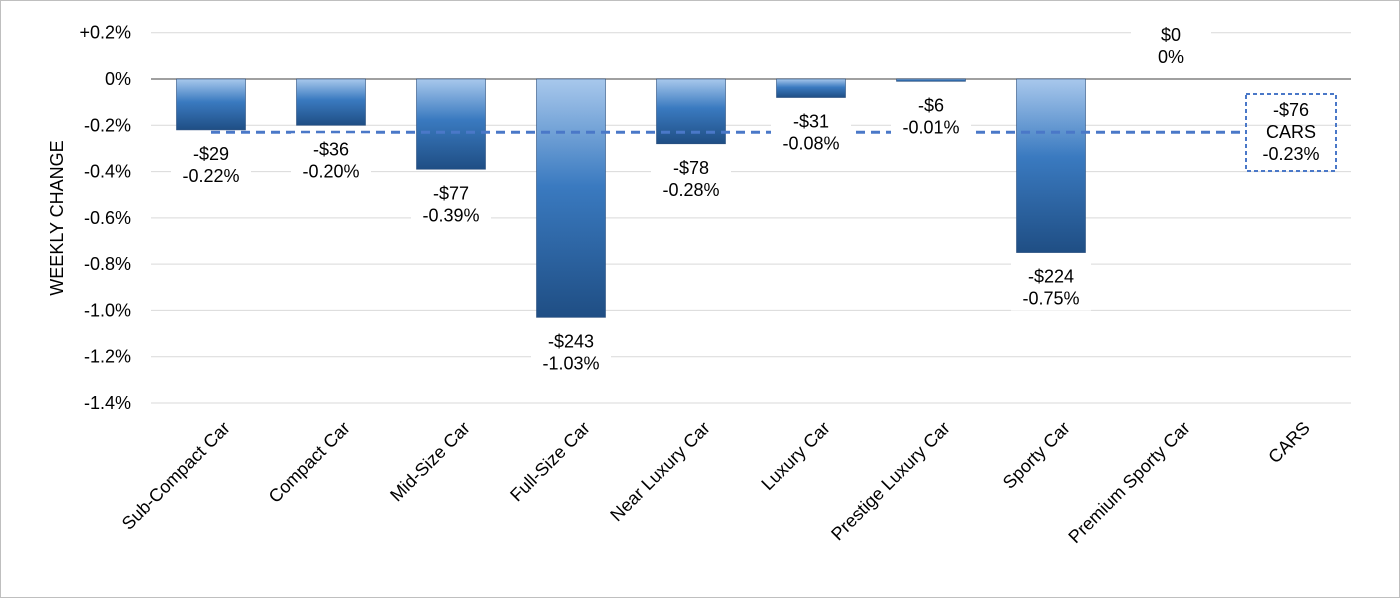  I want to click on x-category-label: Luxury Car, so click(795, 456).